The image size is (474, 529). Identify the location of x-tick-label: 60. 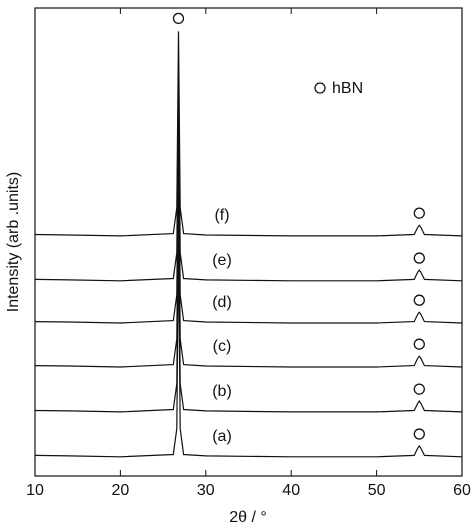
(462, 490).